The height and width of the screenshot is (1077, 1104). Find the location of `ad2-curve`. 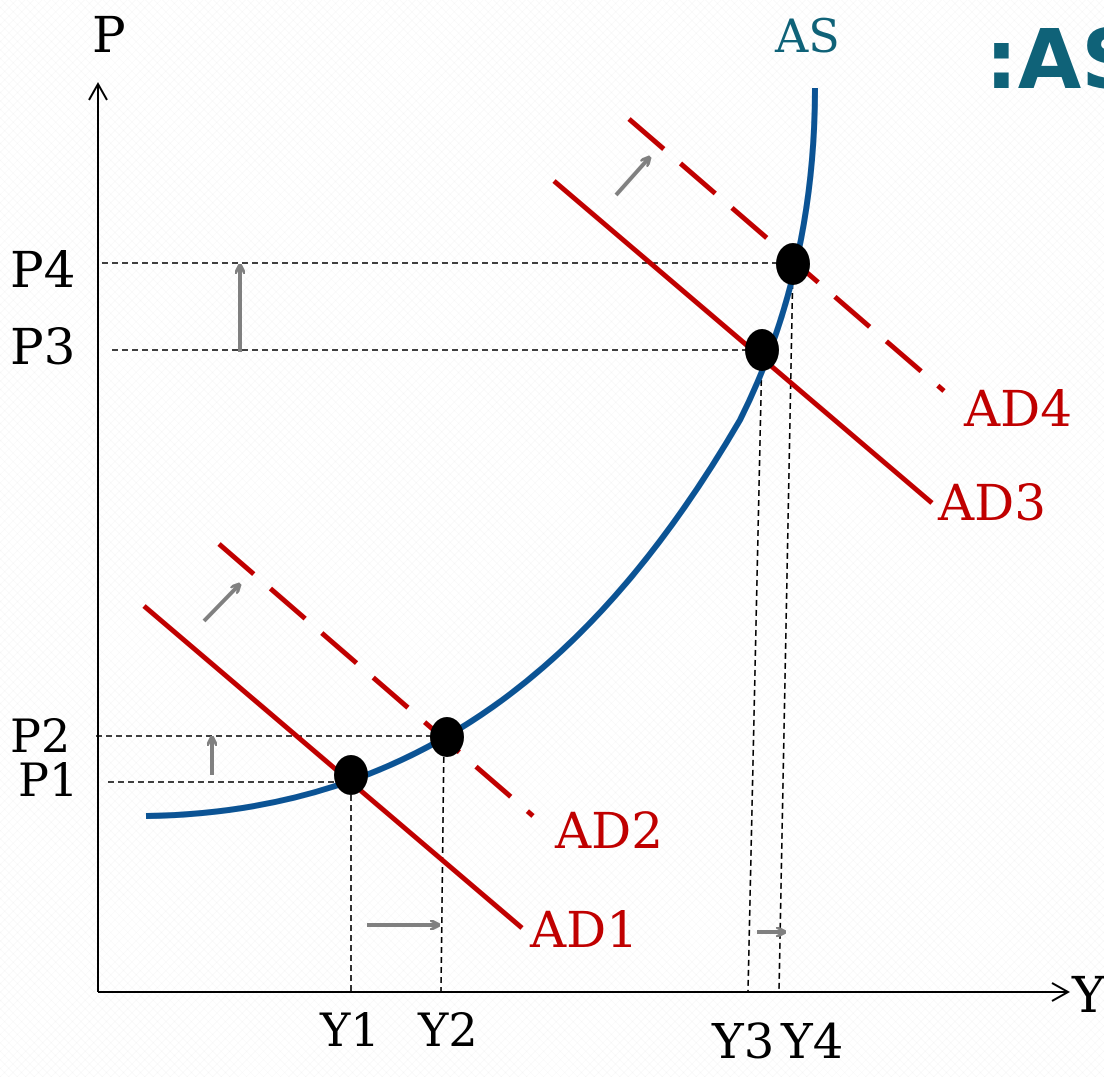

ad2-curve is located at coordinates (376, 680).